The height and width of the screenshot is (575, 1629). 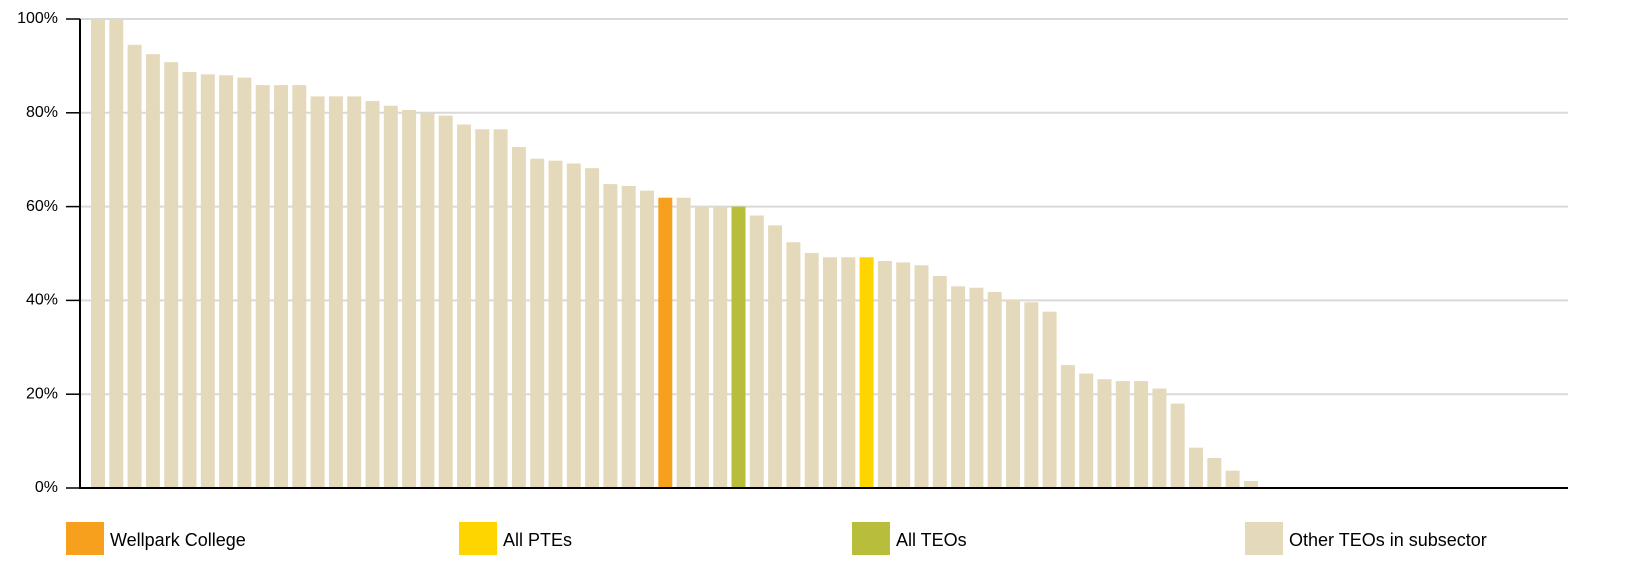 What do you see at coordinates (42, 206) in the screenshot?
I see `y-tick-label: 60%` at bounding box center [42, 206].